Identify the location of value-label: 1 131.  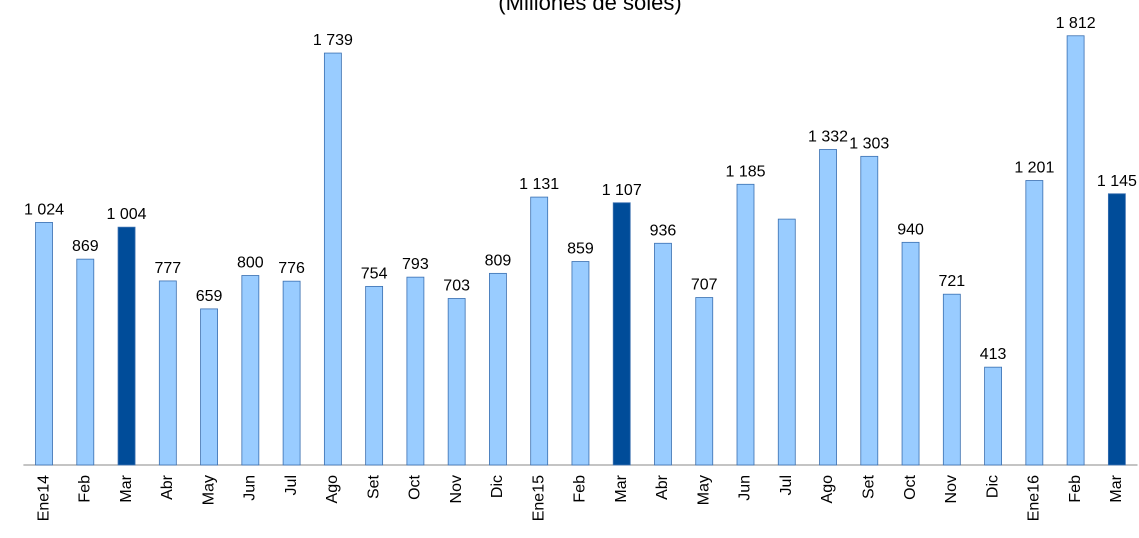
(539, 184).